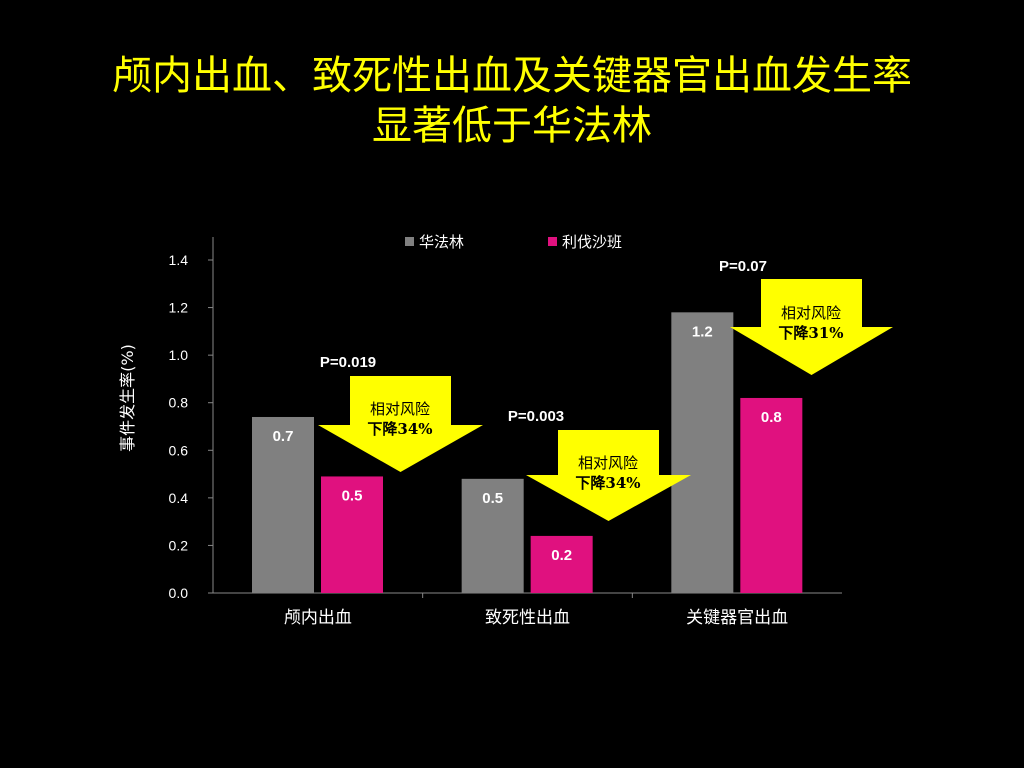 The width and height of the screenshot is (1024, 768). Describe the element at coordinates (441, 242) in the screenshot. I see `legend-label-0: 华法林` at that location.